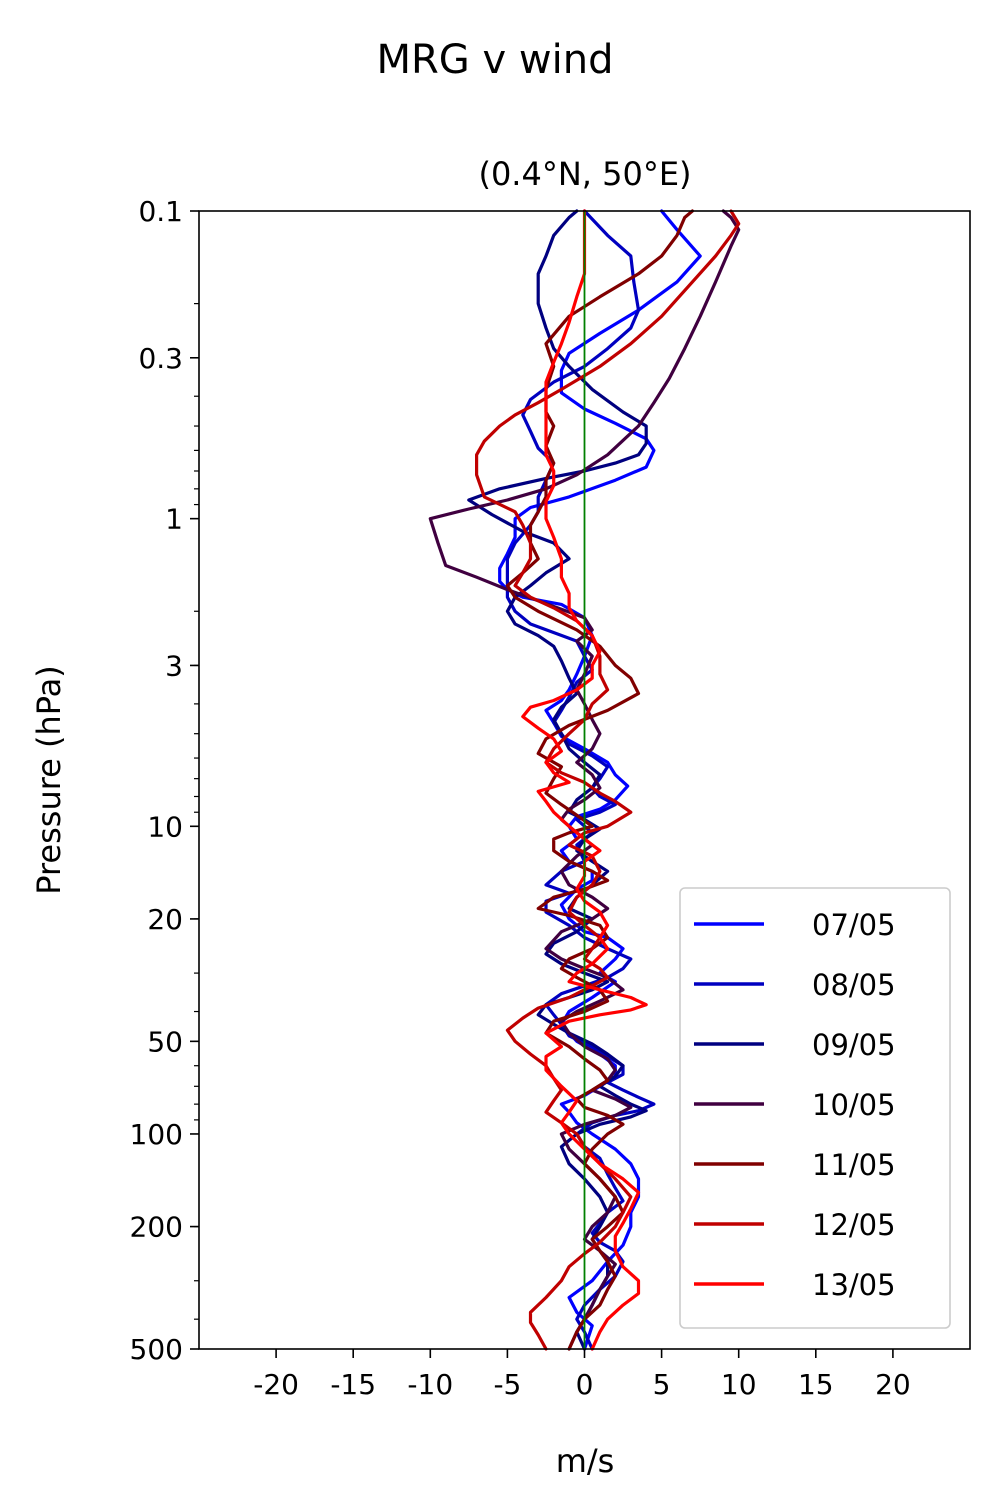 The image size is (990, 1500). Describe the element at coordinates (353, 1384) in the screenshot. I see `x-tick-label: -15` at that location.